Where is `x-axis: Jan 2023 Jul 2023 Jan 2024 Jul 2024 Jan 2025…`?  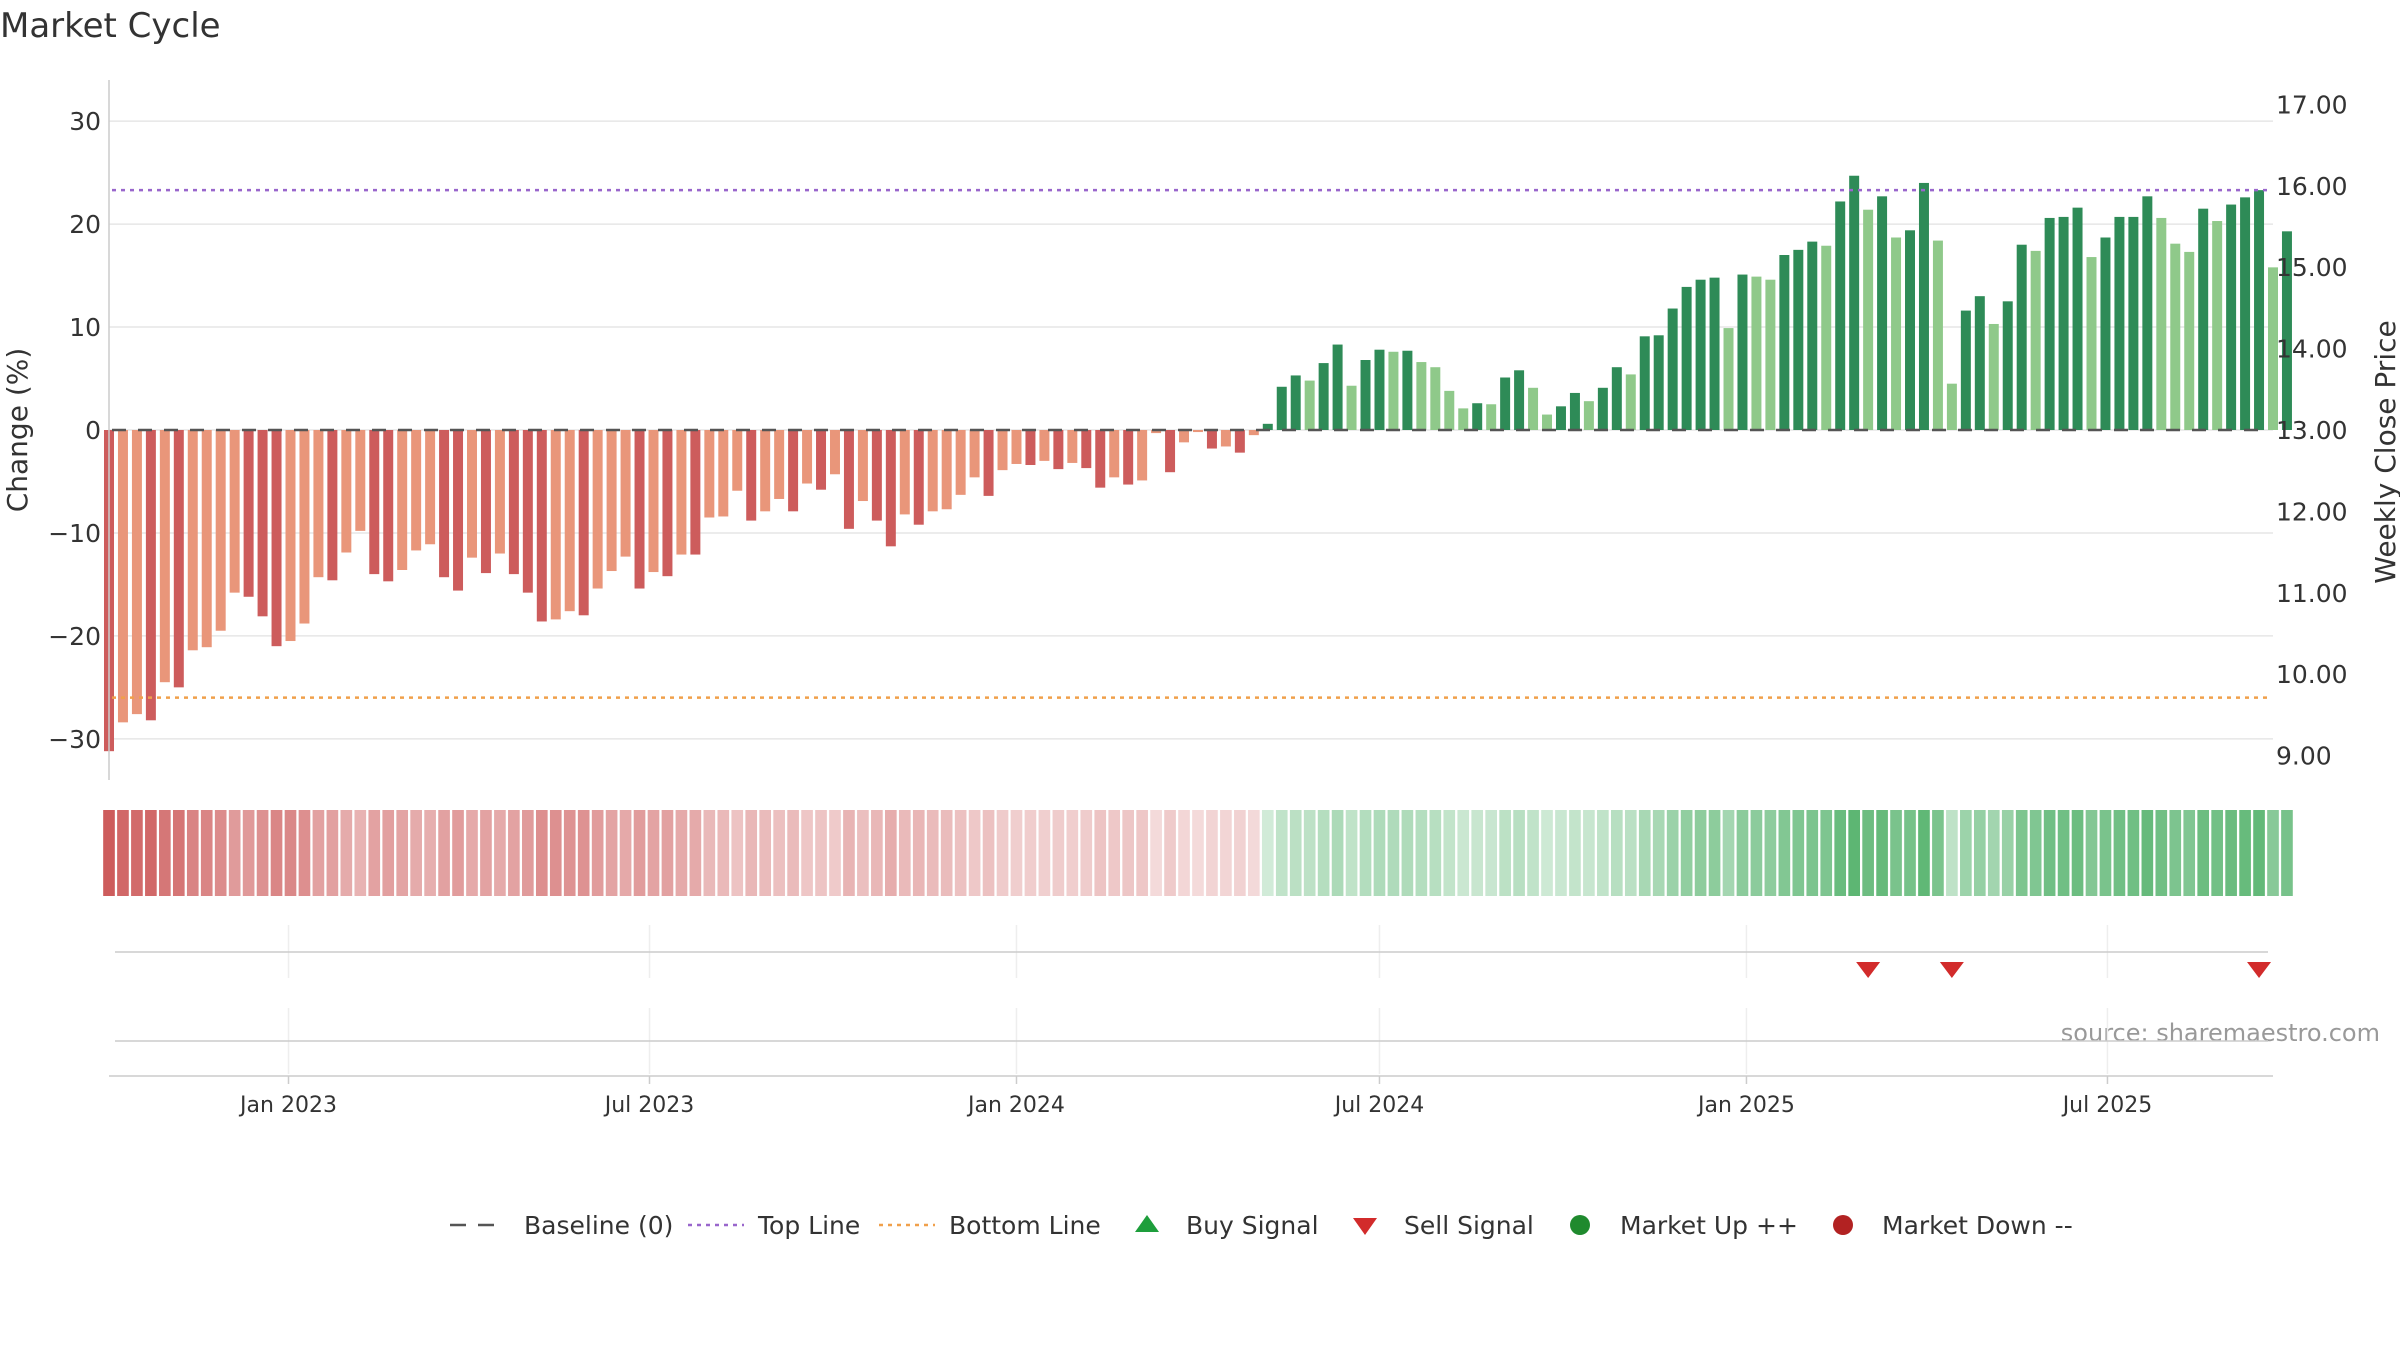 x-axis: Jan 2023 Jul 2023 Jan 2024 Jul 2024 Jan 2025… is located at coordinates (1191, 1096).